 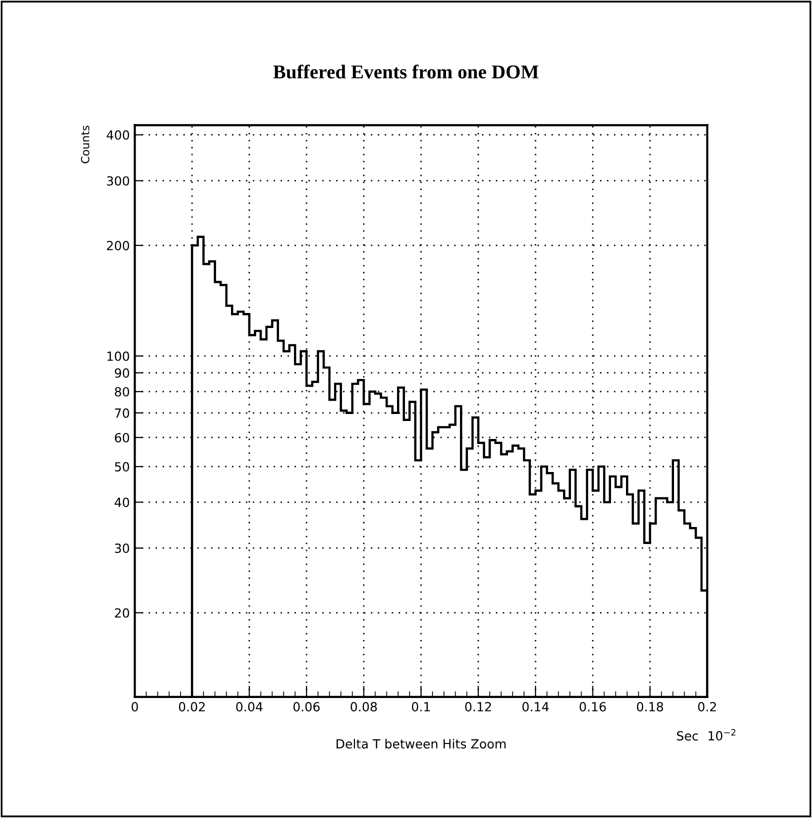 What do you see at coordinates (593, 707) in the screenshot?
I see `x-tick-label: 0.16` at bounding box center [593, 707].